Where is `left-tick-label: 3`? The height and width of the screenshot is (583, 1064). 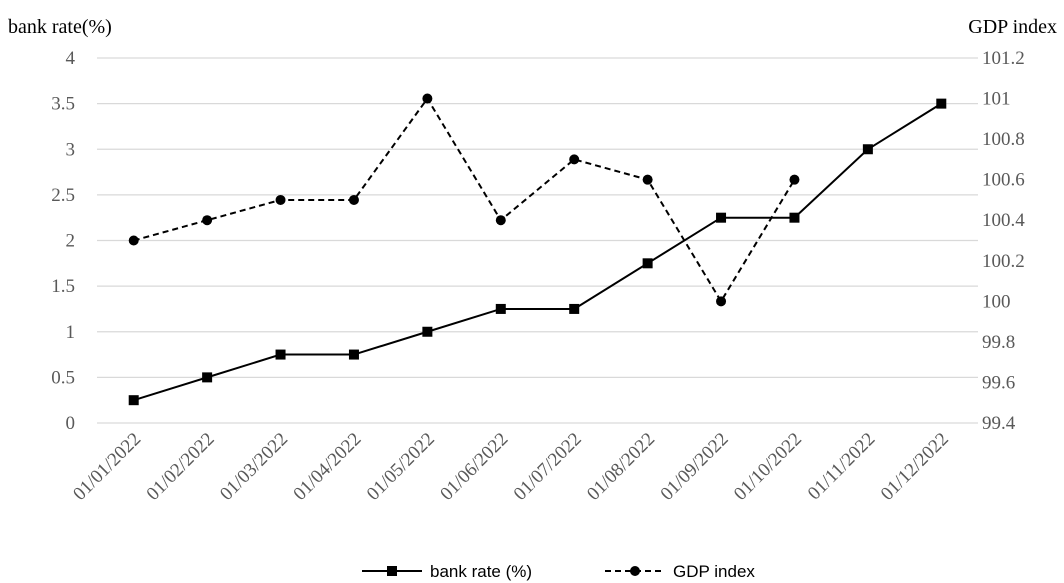
left-tick-label: 3 is located at coordinates (71, 149).